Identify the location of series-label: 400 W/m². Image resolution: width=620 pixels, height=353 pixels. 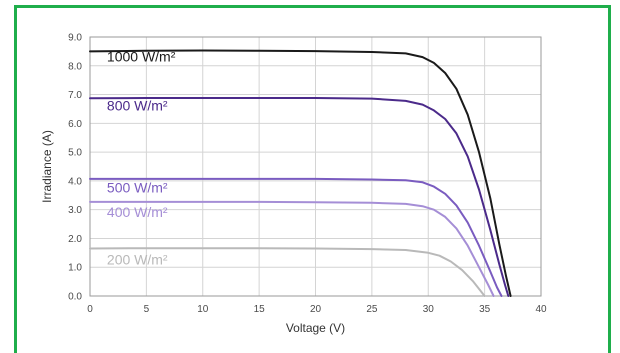
(137, 212).